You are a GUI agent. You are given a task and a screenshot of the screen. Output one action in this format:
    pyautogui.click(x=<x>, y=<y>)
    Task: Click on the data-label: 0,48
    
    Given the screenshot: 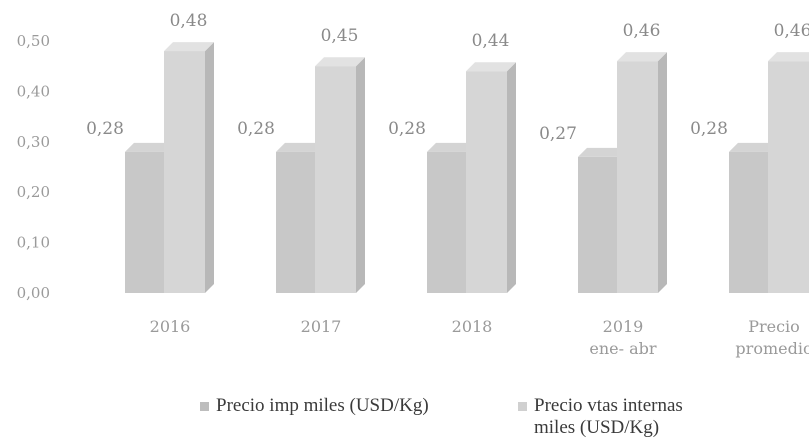 What is the action you would take?
    pyautogui.click(x=189, y=21)
    